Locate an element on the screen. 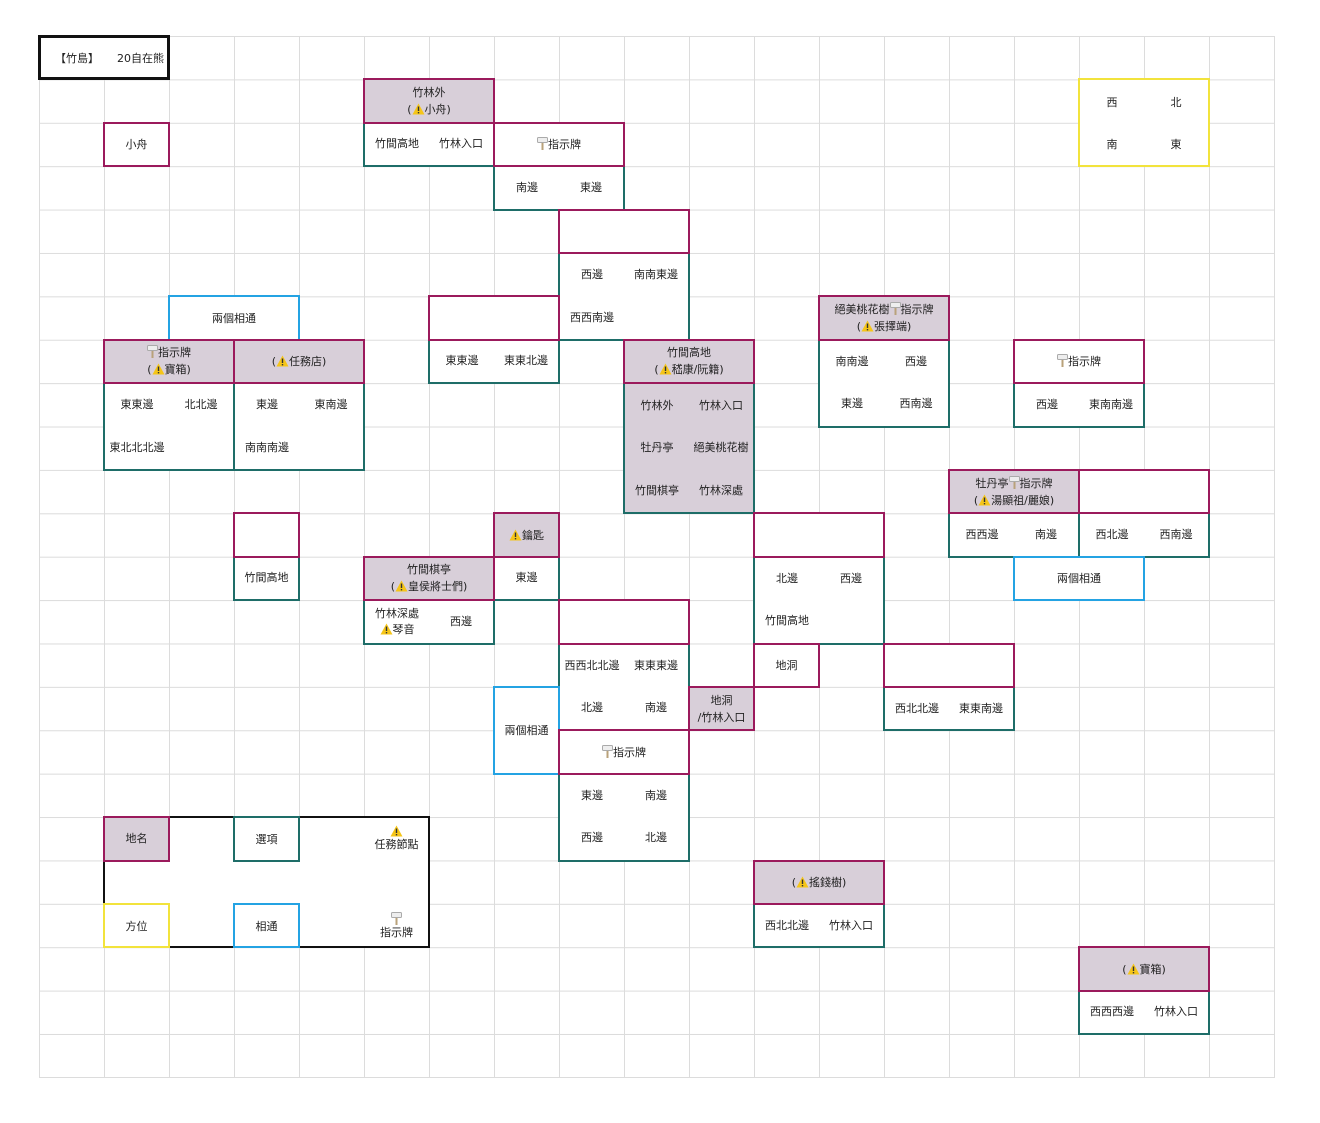 The width and height of the screenshot is (1320, 1123). location-node: 竹林外小舟 is located at coordinates (429, 101).